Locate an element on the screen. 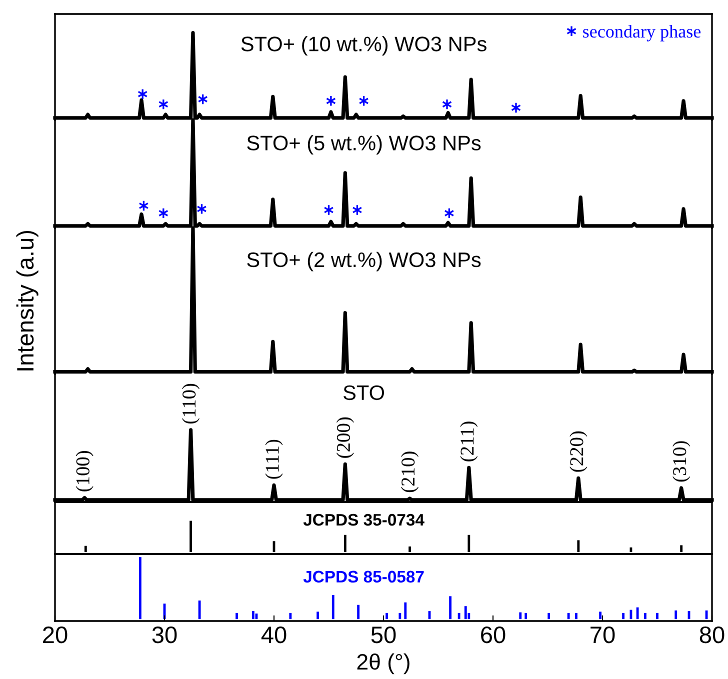 Image resolution: width=728 pixels, height=679 pixels. annotation: (110) is located at coordinates (191, 404).